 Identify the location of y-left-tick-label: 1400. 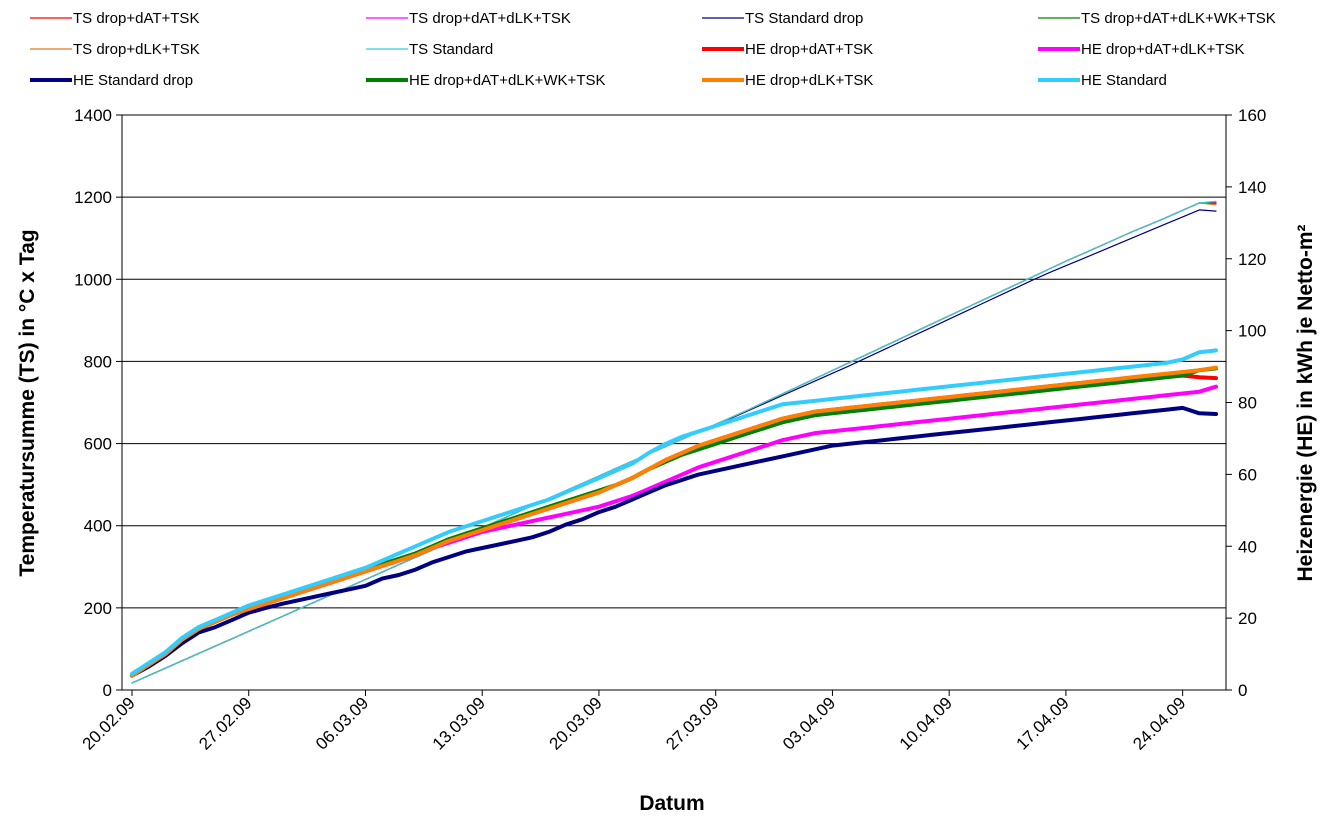
(93, 115).